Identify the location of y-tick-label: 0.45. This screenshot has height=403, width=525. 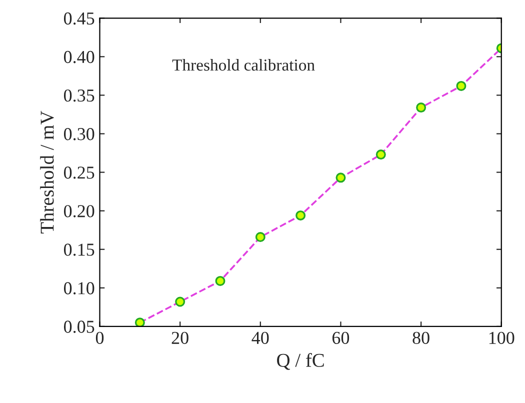
(79, 18).